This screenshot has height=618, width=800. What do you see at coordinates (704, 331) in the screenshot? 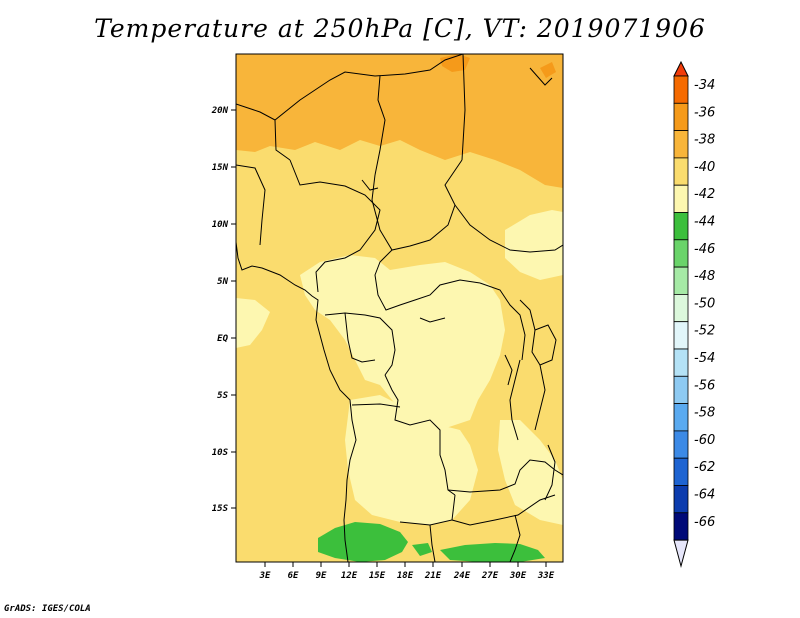
I see `colorbar-label: -52` at bounding box center [704, 331].